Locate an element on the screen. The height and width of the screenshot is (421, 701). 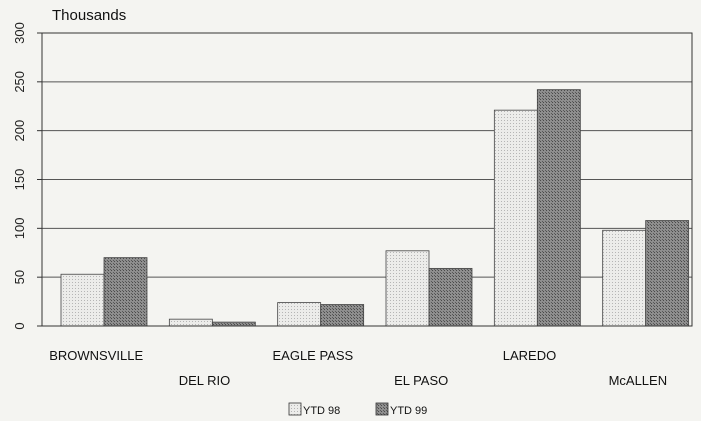
y-tick-label: 100 is located at coordinates (19, 228).